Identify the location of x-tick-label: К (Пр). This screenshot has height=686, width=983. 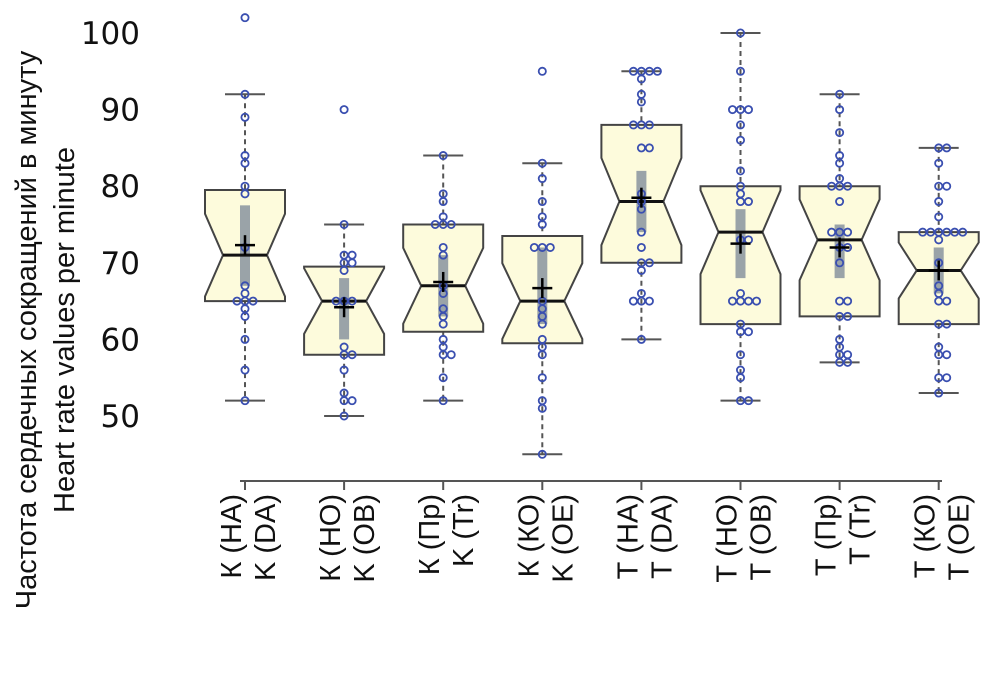
(430, 534).